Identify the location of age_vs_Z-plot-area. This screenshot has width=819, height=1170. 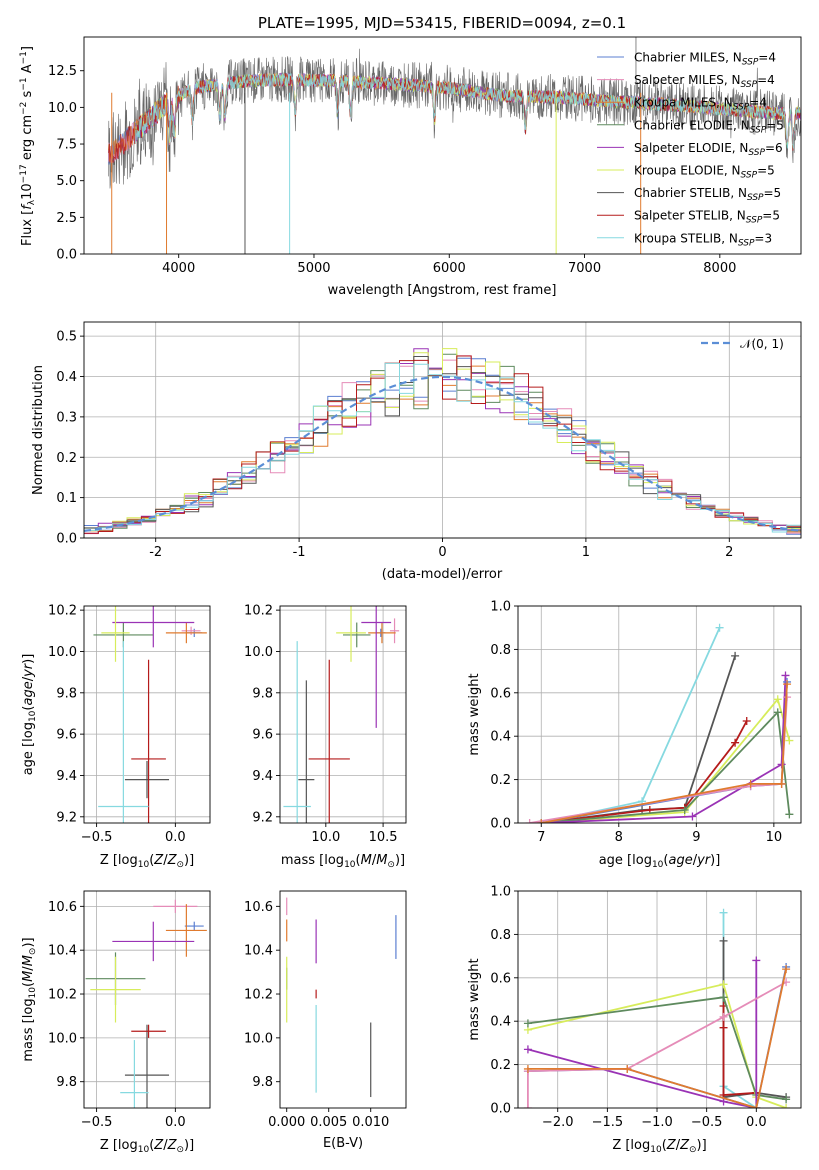
(150, 714).